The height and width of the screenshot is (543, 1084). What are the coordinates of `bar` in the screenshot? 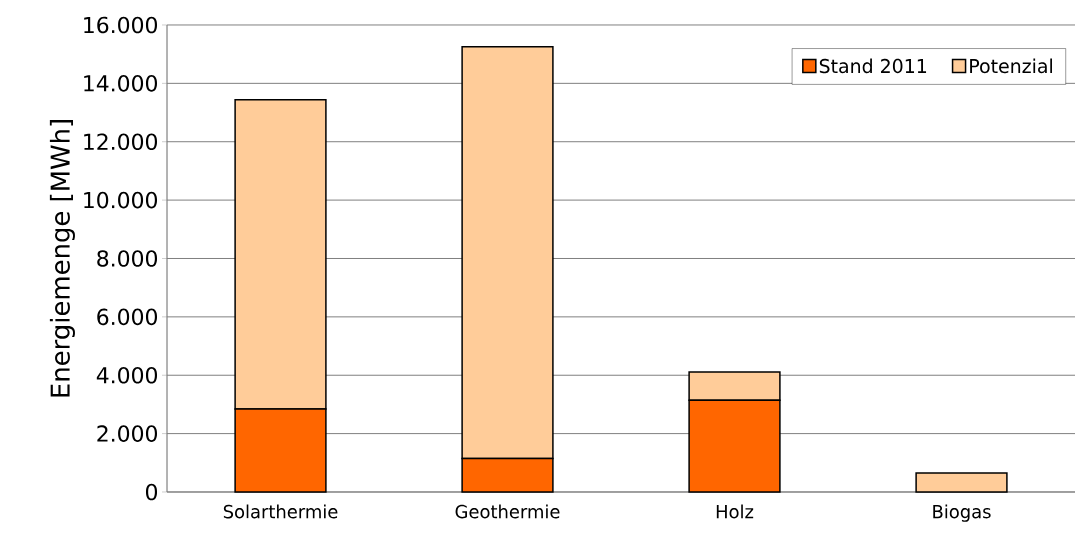 It's located at (961, 482).